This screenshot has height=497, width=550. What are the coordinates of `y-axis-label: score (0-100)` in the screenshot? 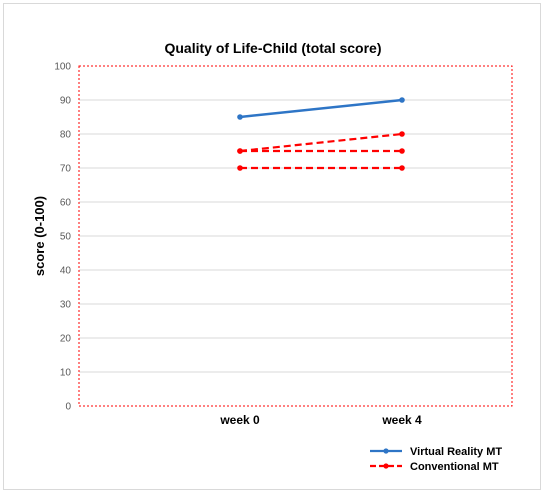 It's located at (39, 236).